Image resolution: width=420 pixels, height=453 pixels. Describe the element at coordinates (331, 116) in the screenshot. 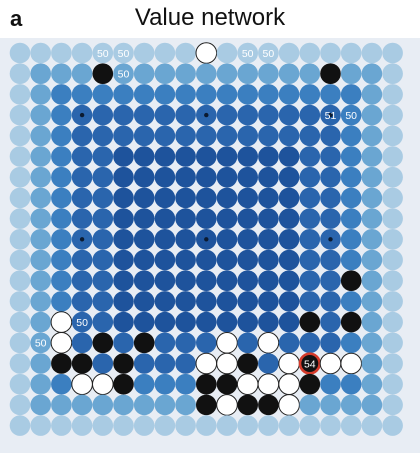

I see `move-value-label: 51` at that location.